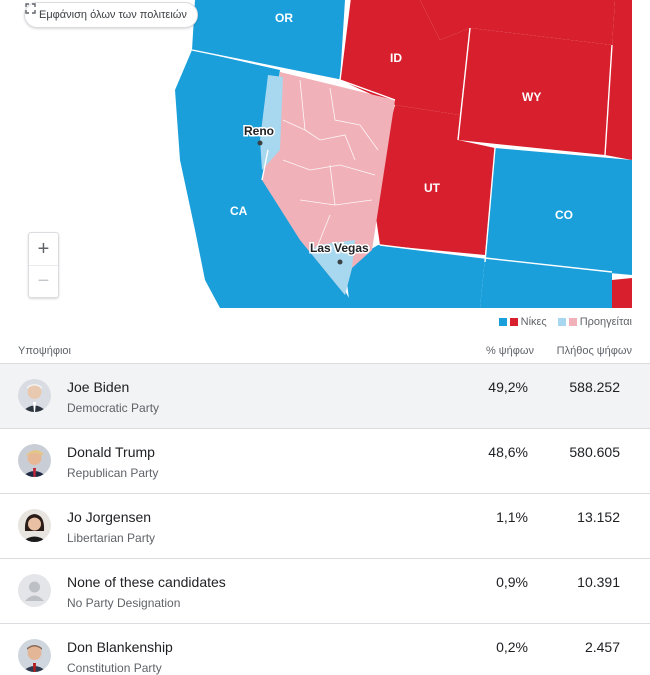  Describe the element at coordinates (594, 452) in the screenshot. I see `candidate-vote-count: 580.605` at that location.